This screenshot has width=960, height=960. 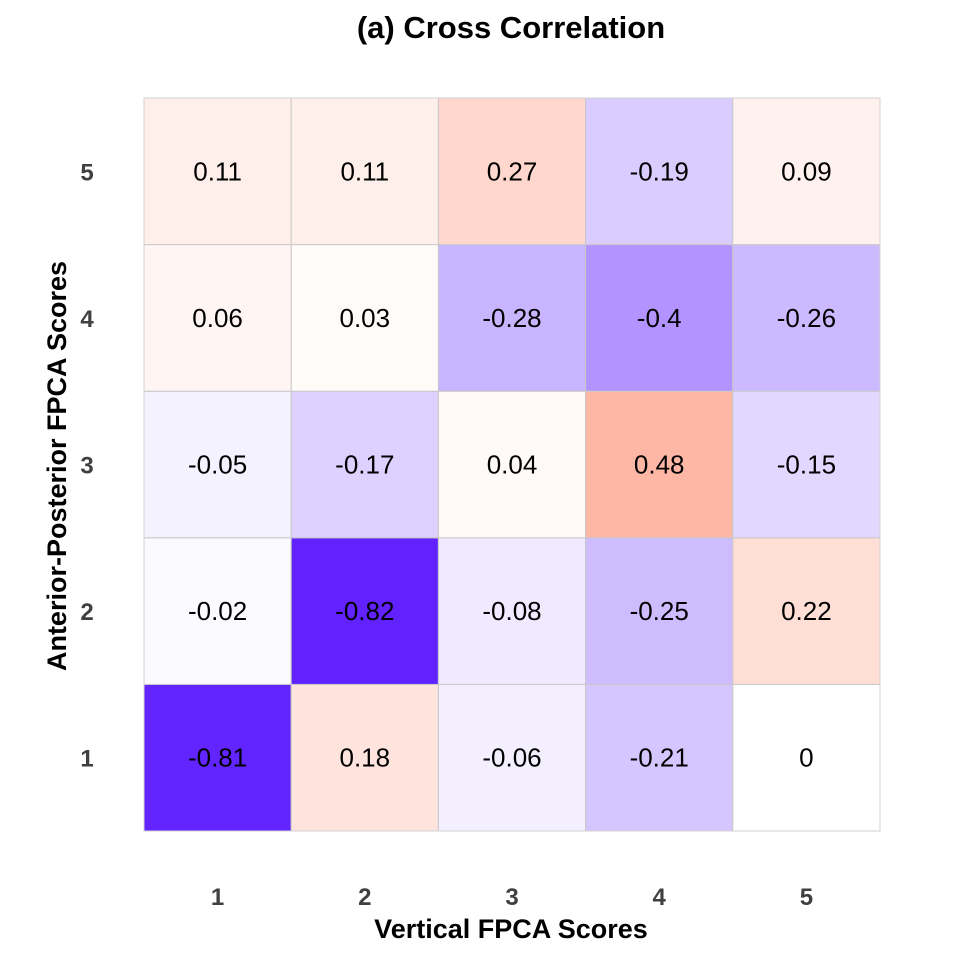 I want to click on y-tick-label: 1, so click(x=86, y=759).